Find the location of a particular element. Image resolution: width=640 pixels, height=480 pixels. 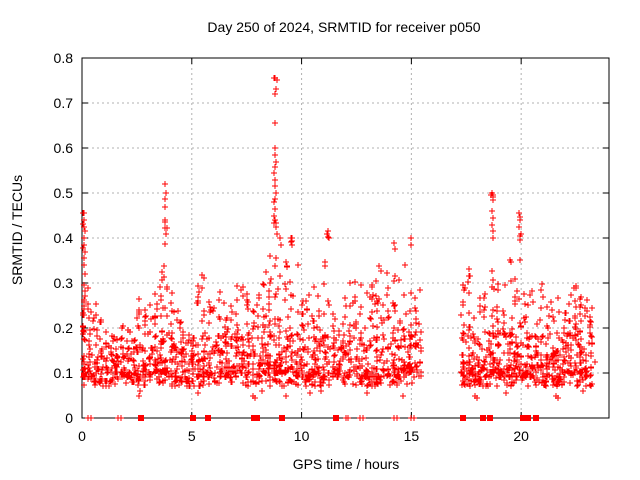

x-tick-label: 15 is located at coordinates (412, 436).